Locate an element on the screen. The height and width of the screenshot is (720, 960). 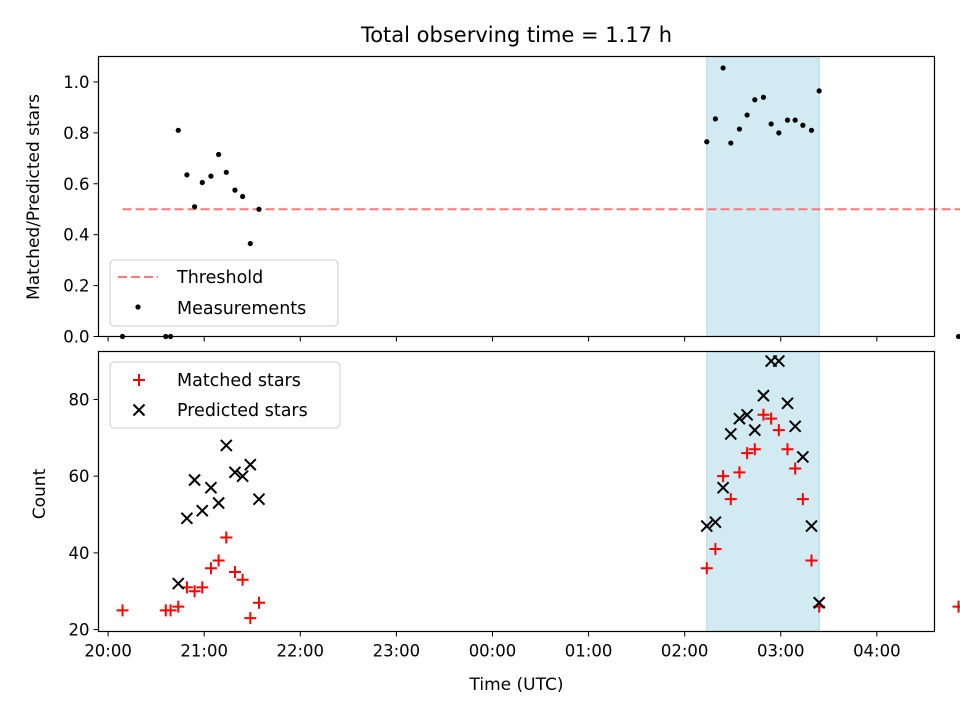
measurements-legend-label: Measurements is located at coordinates (241, 309).